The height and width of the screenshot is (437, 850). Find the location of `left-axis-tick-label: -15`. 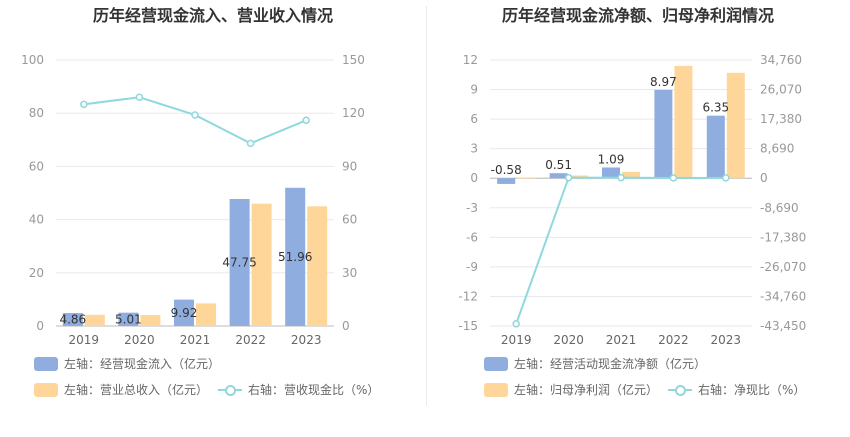

left-axis-tick-label: -15 is located at coordinates (468, 326).